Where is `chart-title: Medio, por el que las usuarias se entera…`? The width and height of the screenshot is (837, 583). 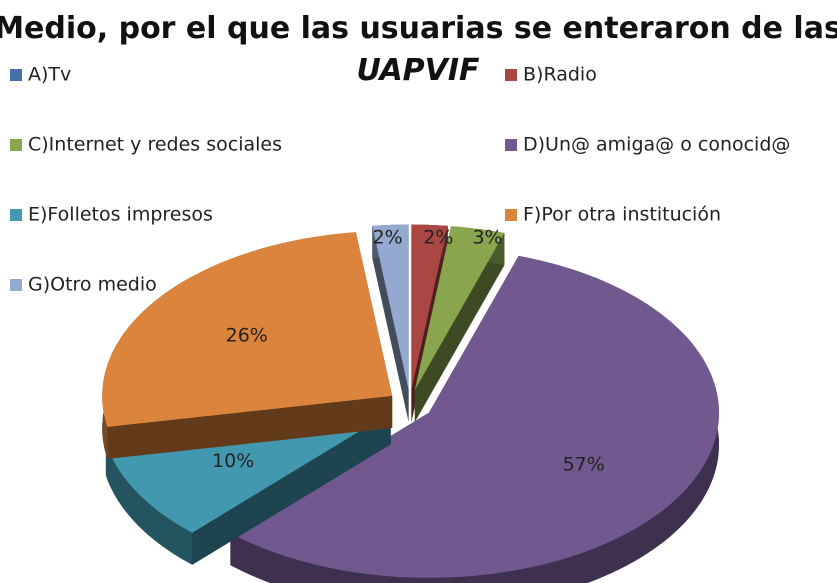
chart-title: Medio, por el que las usuarias se entera… is located at coordinates (418, 28).